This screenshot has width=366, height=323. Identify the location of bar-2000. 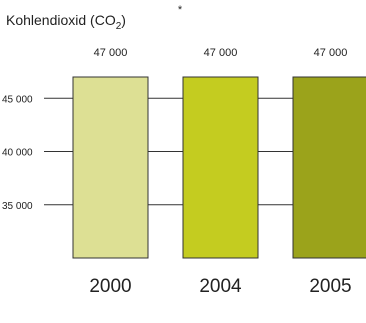
(110, 167).